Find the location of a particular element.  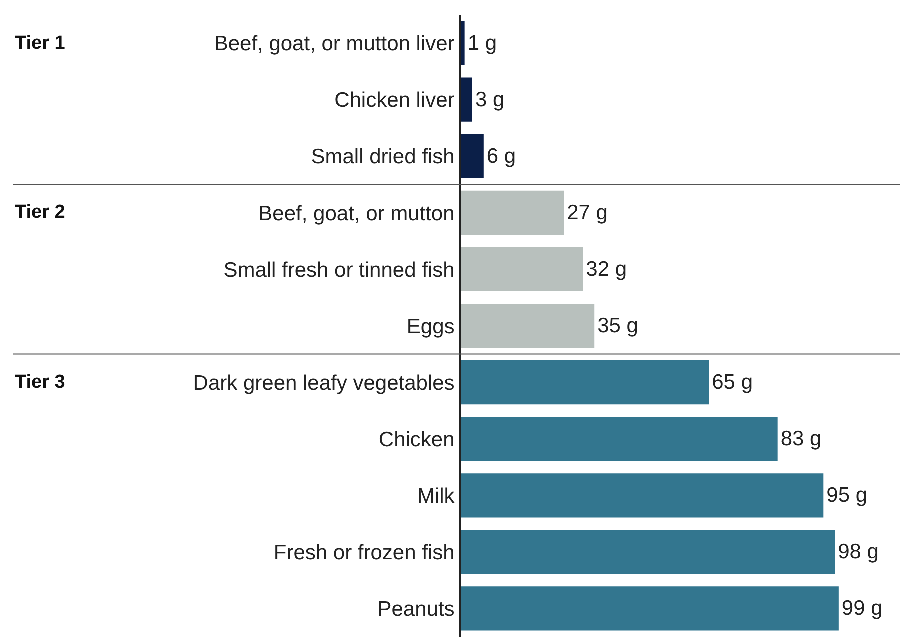

y-tick-label: Peanuts is located at coordinates (416, 610).